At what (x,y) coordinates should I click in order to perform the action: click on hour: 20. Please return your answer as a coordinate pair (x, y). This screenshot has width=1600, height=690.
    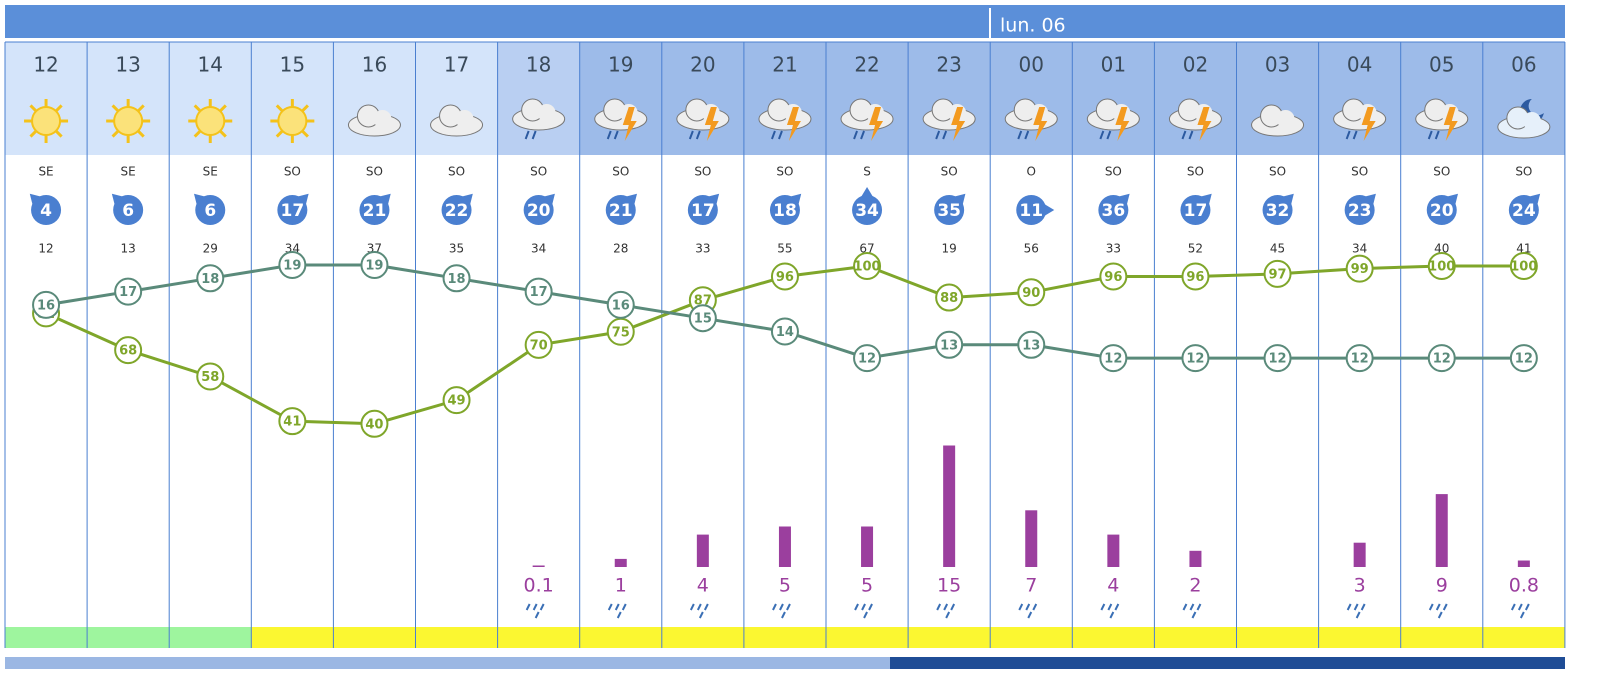
    Looking at the image, I should click on (702, 65).